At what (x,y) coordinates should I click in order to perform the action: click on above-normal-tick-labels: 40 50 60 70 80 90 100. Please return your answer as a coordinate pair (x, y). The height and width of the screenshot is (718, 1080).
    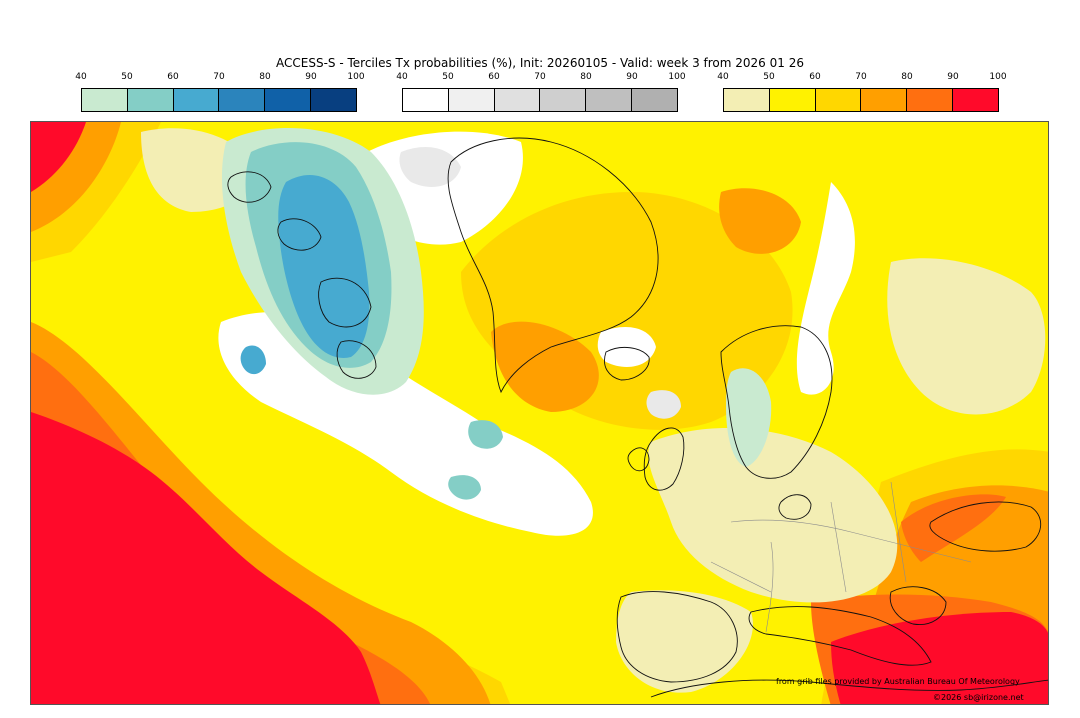
    Looking at the image, I should click on (861, 78).